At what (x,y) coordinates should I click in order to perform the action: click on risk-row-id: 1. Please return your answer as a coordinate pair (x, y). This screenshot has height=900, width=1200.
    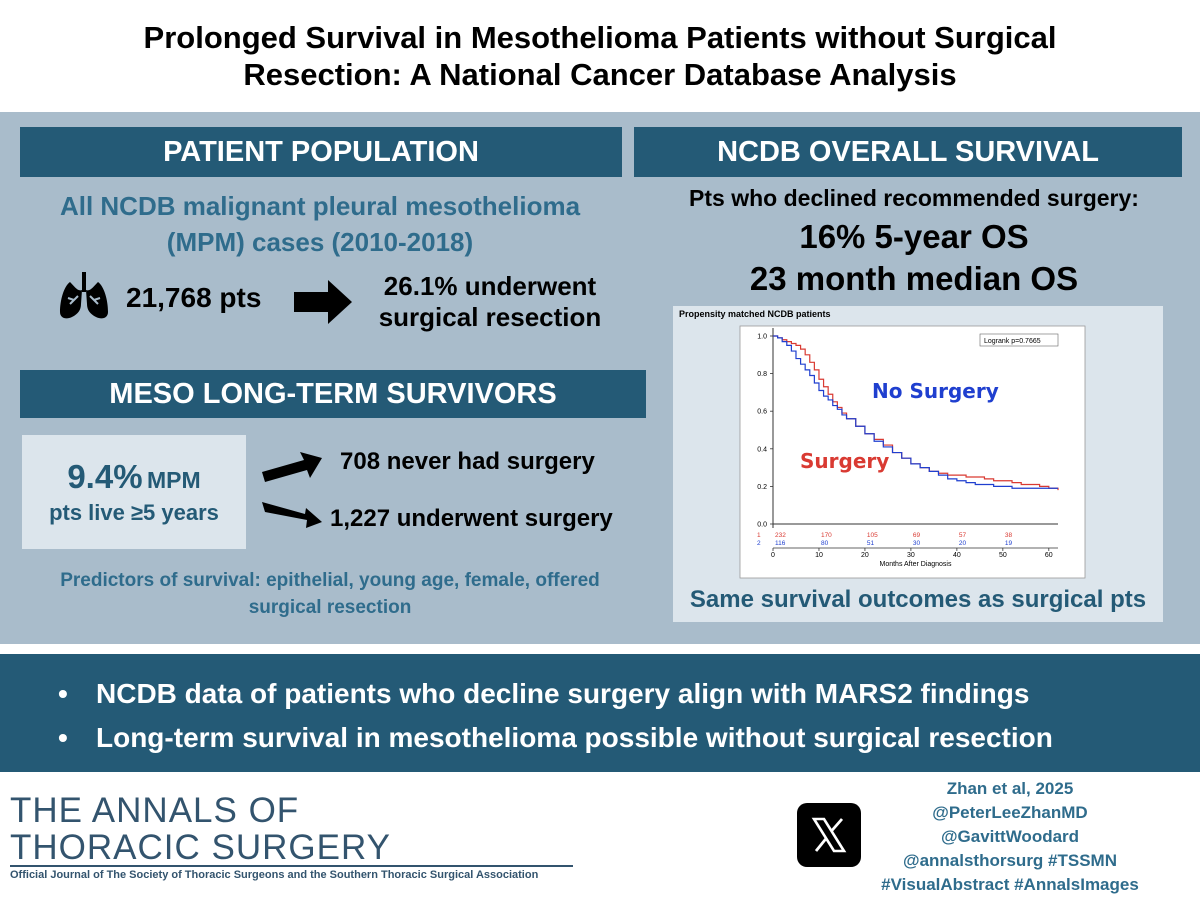
    Looking at the image, I should click on (759, 535).